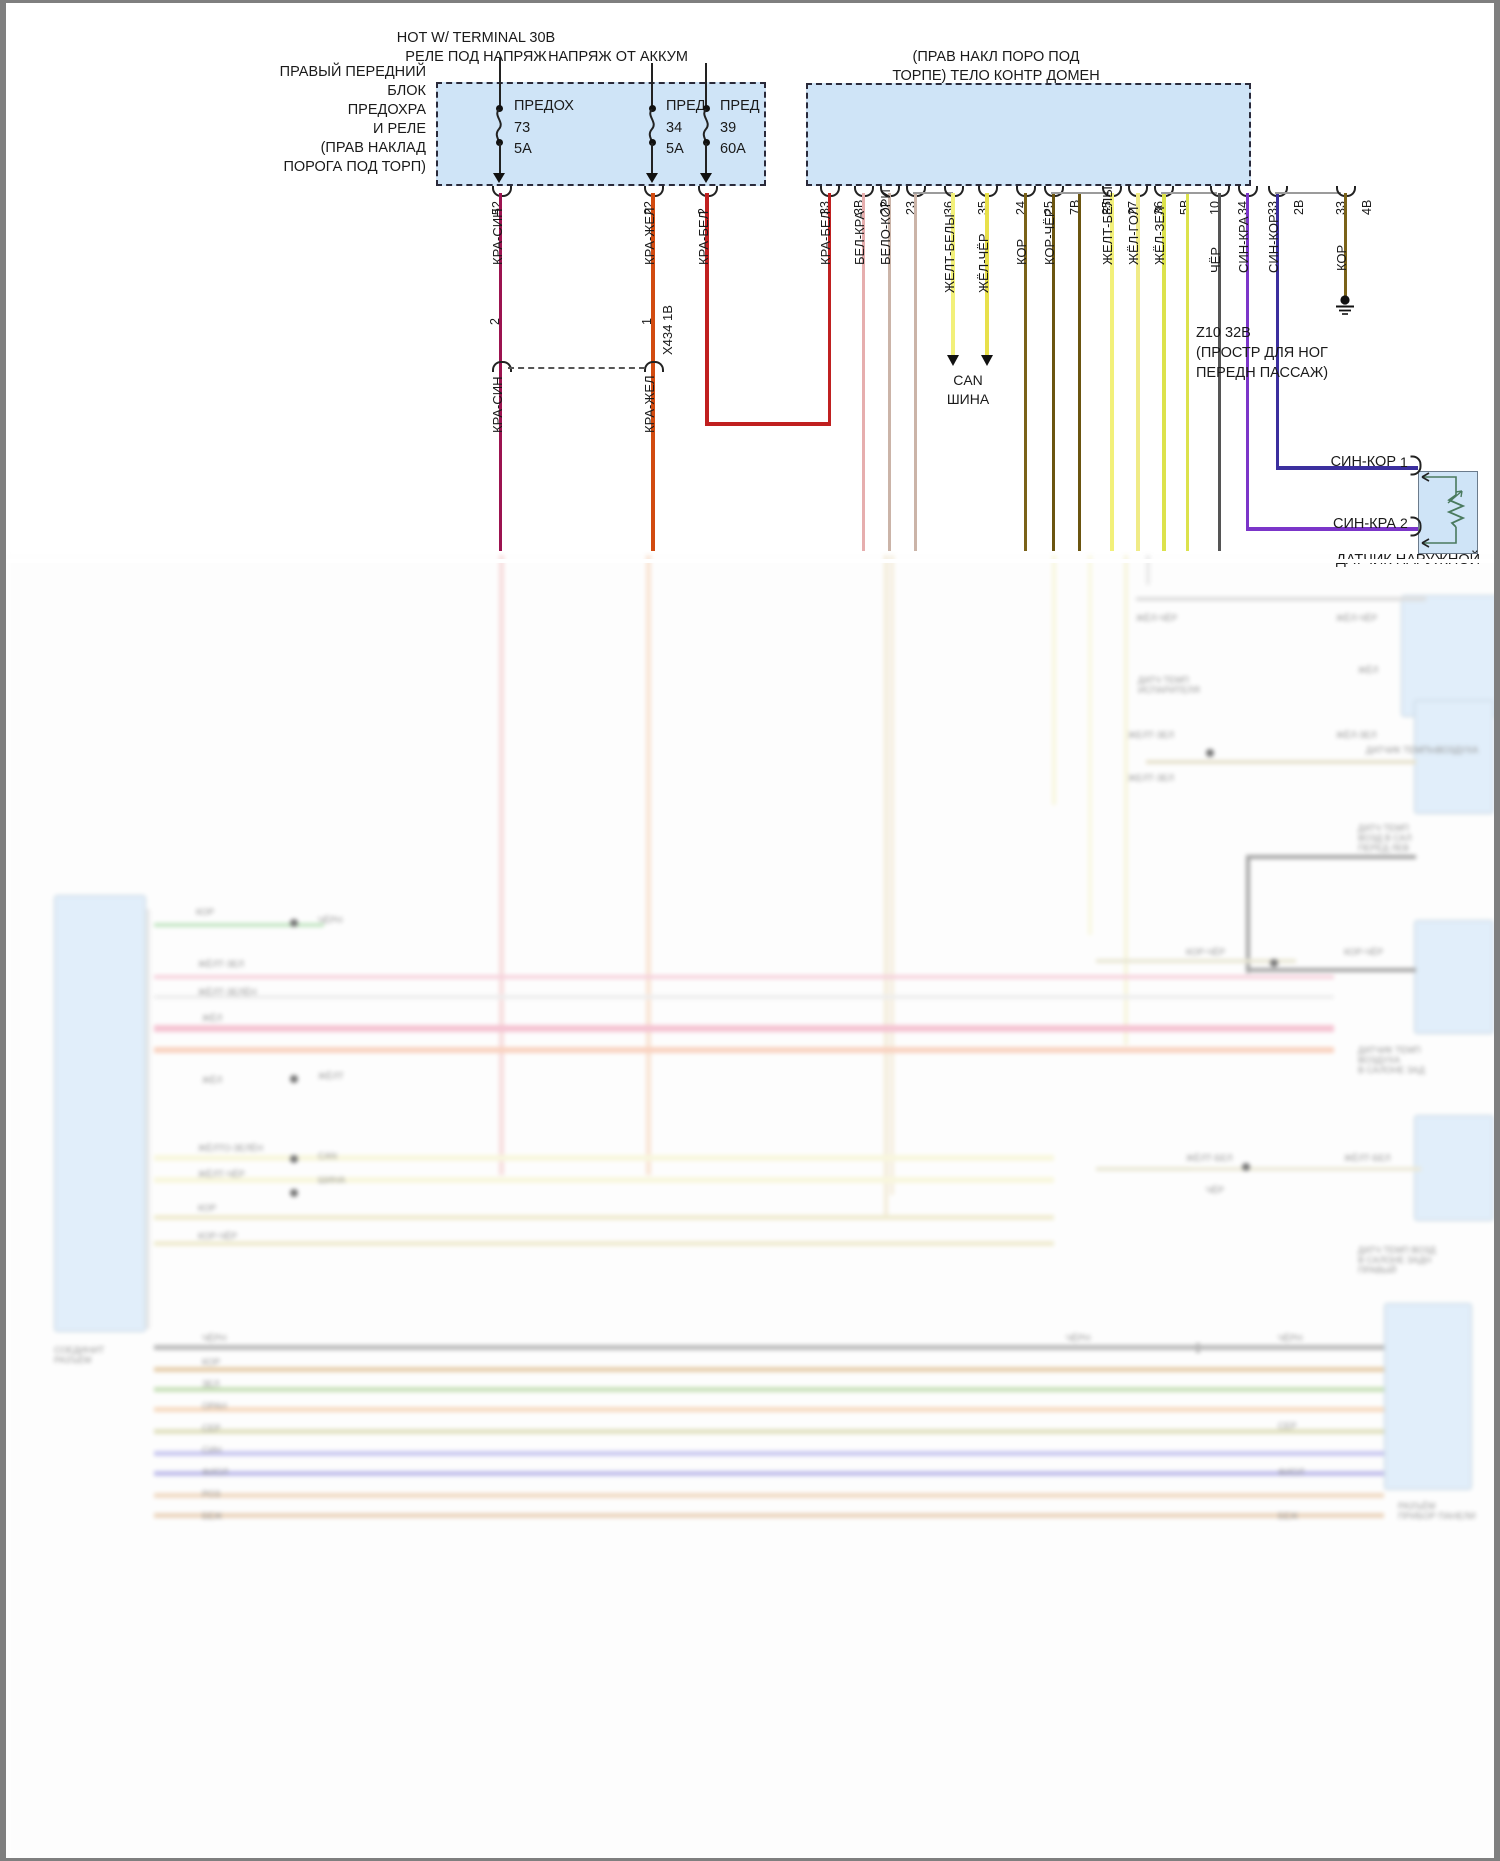  What do you see at coordinates (1219, 372) in the screenshot?
I see `wire-10-cher` at bounding box center [1219, 372].